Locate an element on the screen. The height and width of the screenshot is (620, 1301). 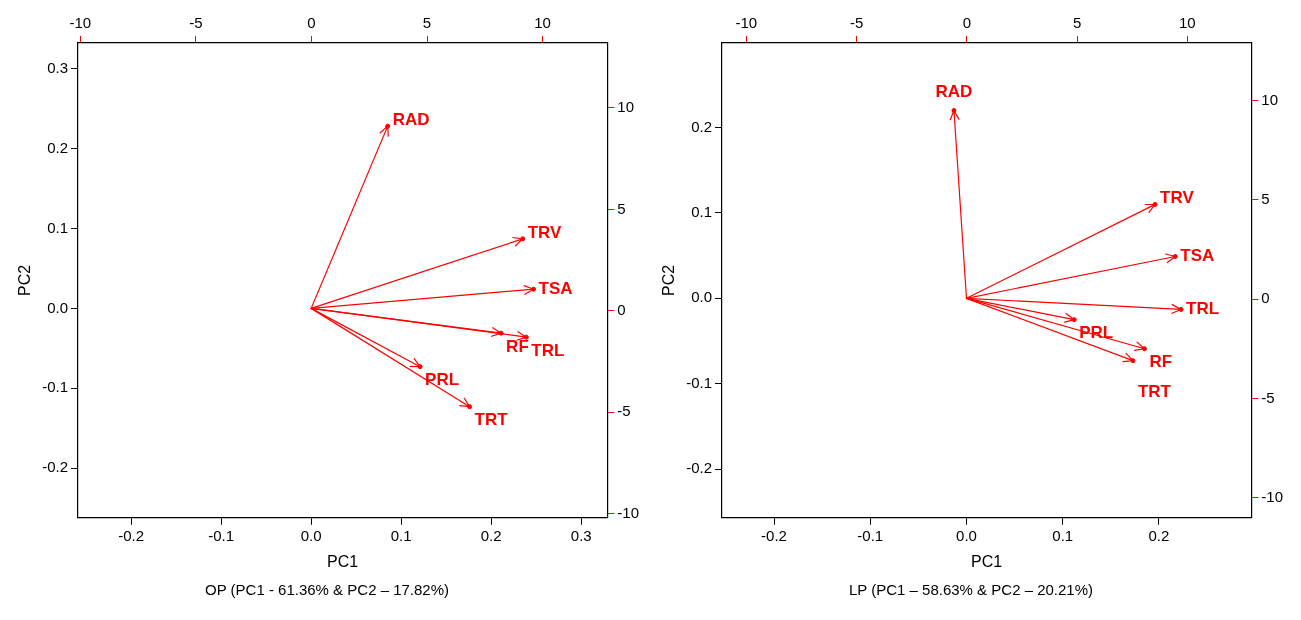
text: OP (PC1 - 61.36% & PC2 – 17.82%) is located at coordinates (327, 590).